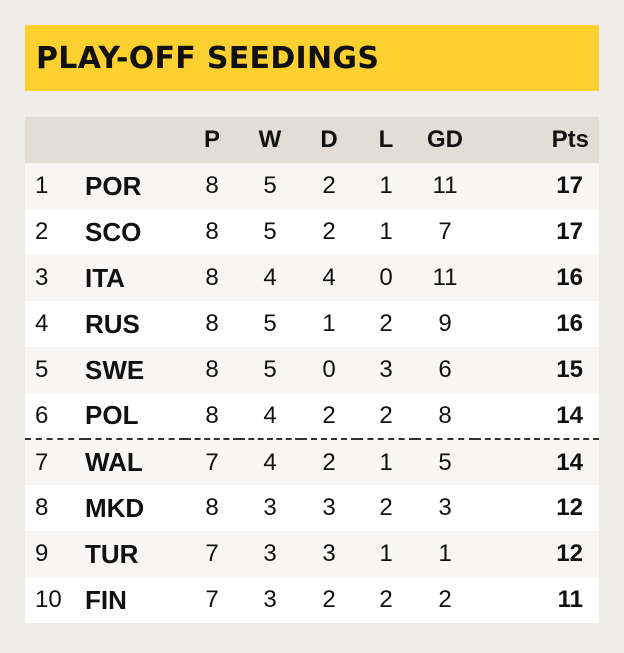  I want to click on table-row: 4 RUS 8 5 1 2 9 16, so click(312, 324).